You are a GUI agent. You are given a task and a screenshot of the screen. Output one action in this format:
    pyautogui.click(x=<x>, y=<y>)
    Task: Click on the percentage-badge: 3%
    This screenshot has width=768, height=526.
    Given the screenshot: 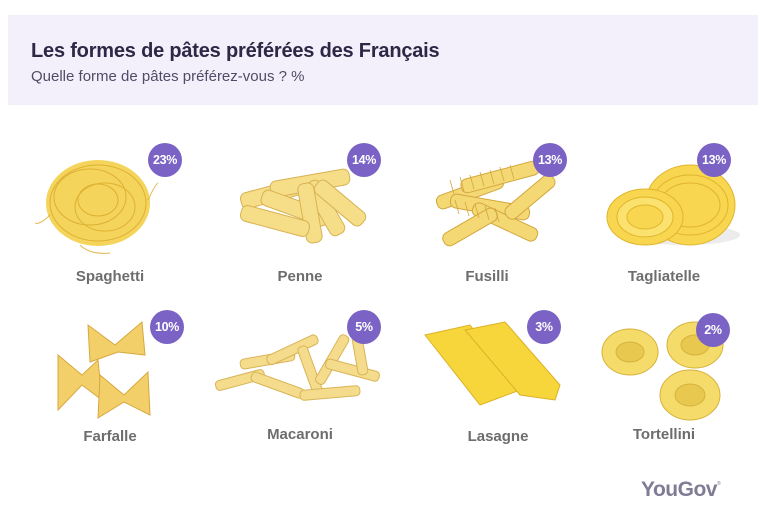 What is the action you would take?
    pyautogui.click(x=544, y=327)
    